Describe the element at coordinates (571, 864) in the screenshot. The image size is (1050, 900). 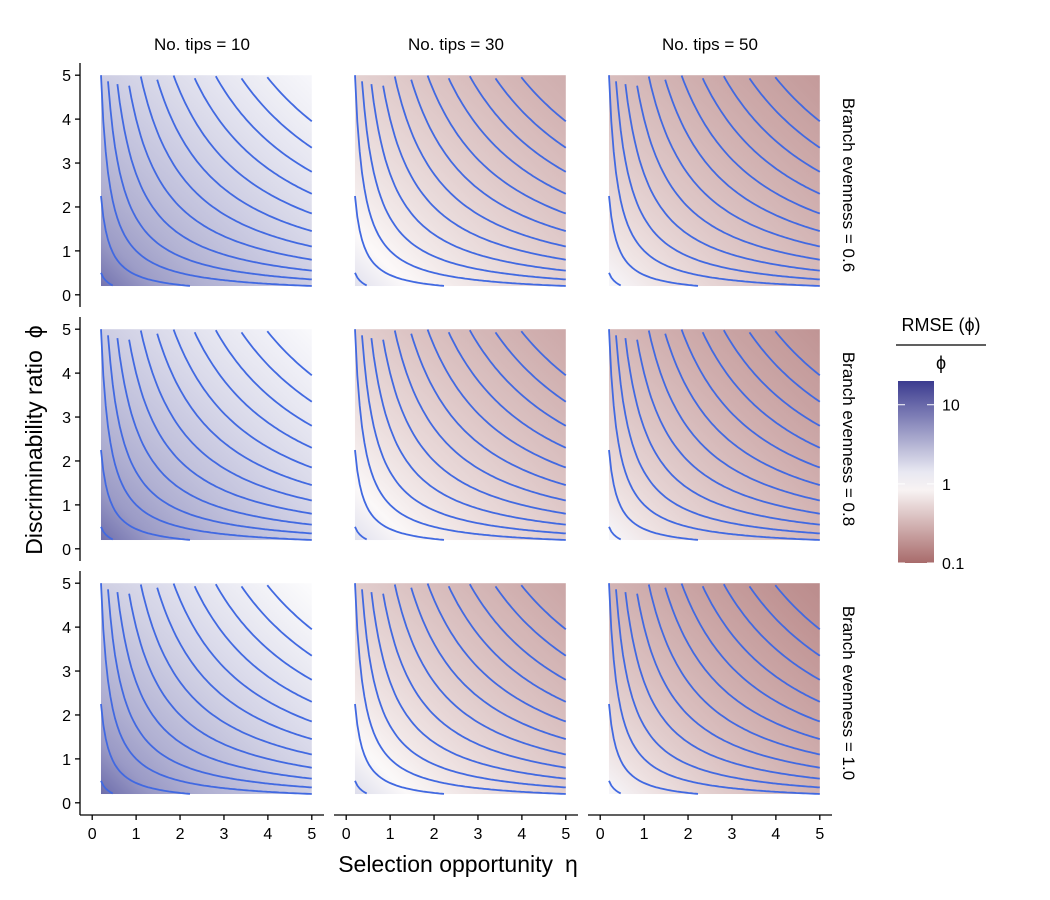
I see `x-axis-symbol: η` at that location.